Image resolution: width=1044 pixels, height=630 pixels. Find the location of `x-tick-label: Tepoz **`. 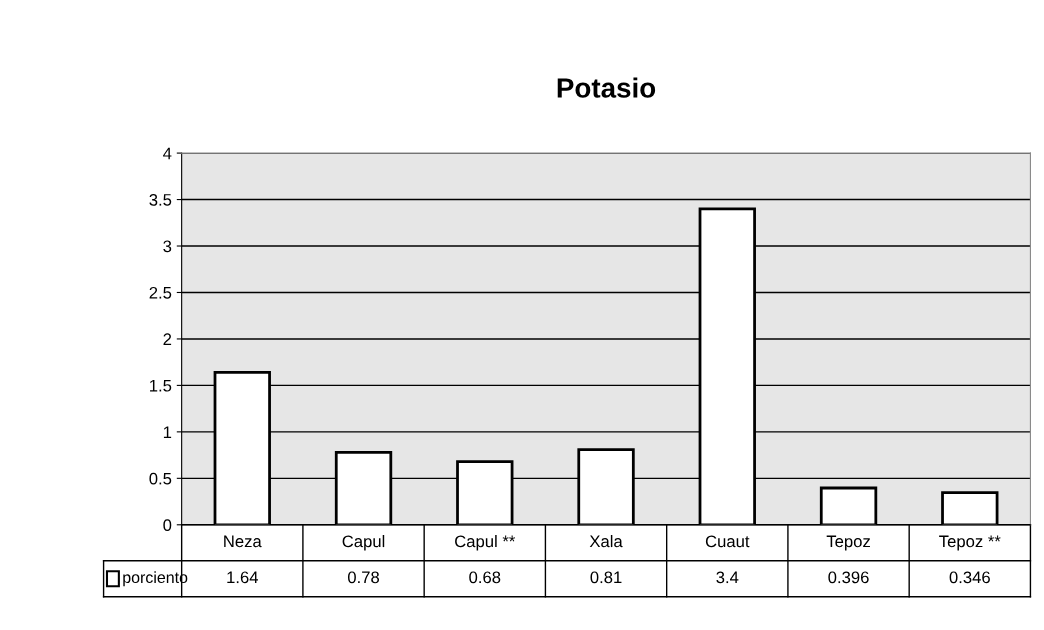

x-tick-label: Tepoz ** is located at coordinates (970, 543).